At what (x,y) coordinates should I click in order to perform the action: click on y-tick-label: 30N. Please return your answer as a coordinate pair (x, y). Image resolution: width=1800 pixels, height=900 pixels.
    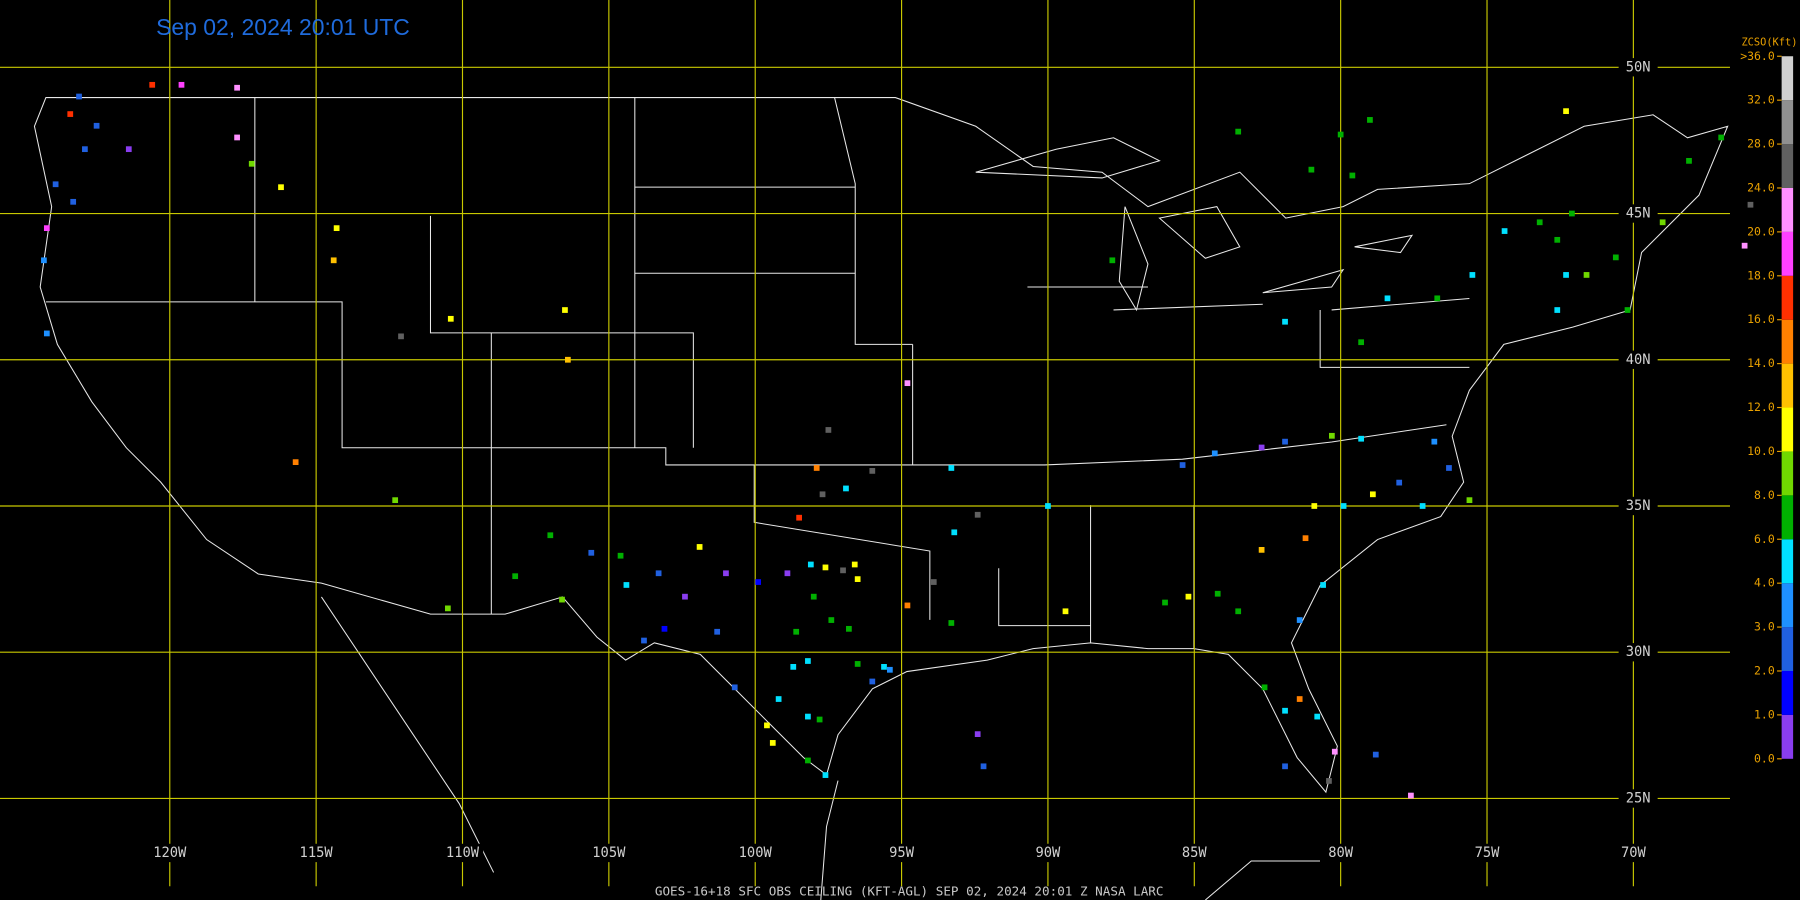
    Looking at the image, I should click on (1638, 652).